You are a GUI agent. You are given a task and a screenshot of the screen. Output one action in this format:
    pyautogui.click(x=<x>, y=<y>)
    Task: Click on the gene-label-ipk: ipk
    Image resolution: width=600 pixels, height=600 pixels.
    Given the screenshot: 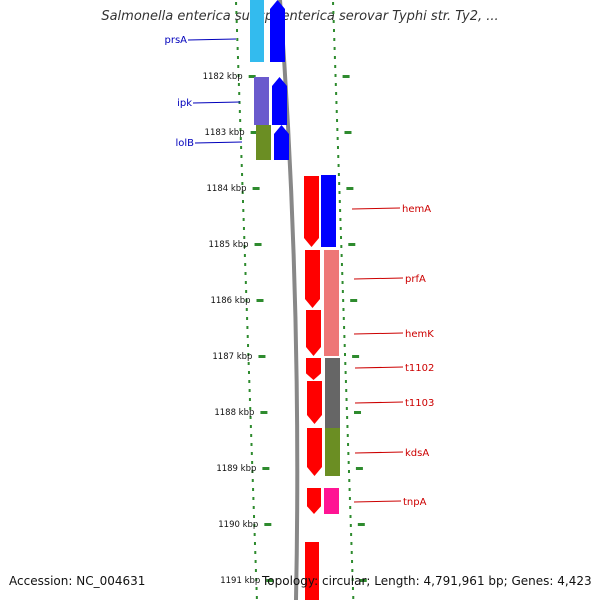 What is the action you would take?
    pyautogui.click(x=184, y=103)
    